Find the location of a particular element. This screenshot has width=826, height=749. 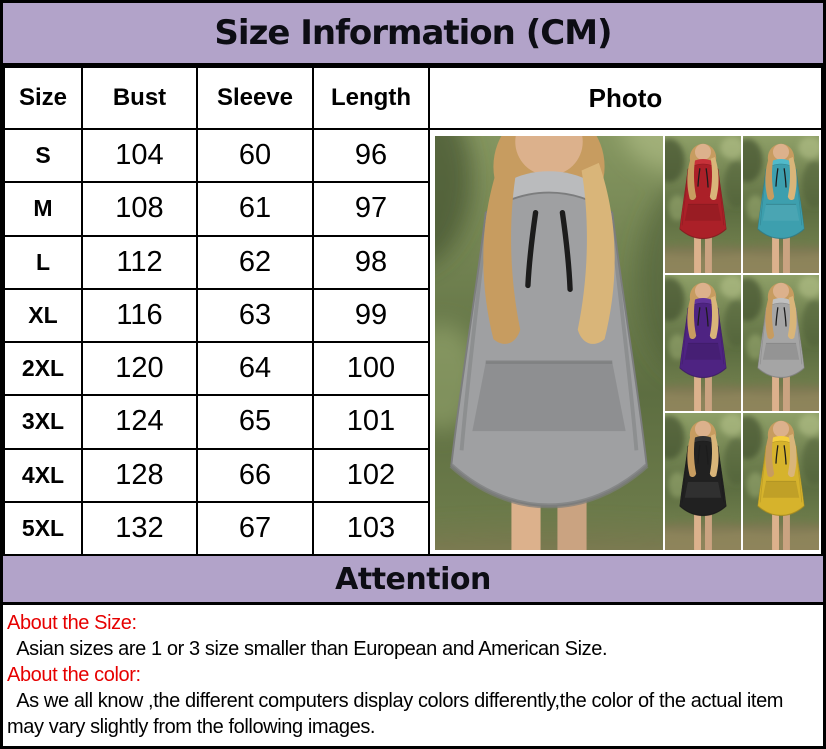

sleeve-cell: 63 is located at coordinates (255, 315).